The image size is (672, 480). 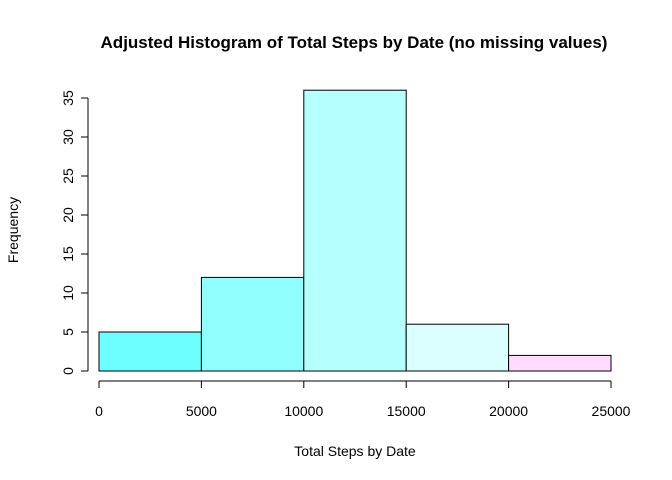 What do you see at coordinates (201, 411) in the screenshot?
I see `x-tick-label: 5000` at bounding box center [201, 411].